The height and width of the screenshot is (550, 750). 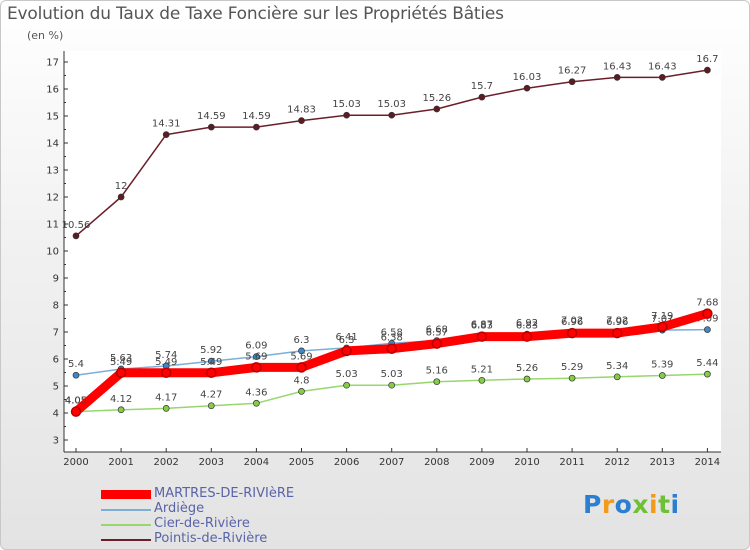 I want to click on data-label: 5.26, so click(x=527, y=368).